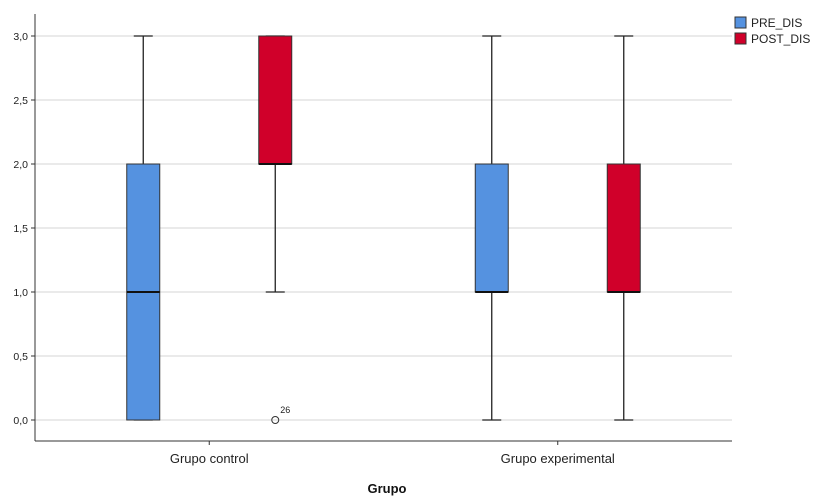 The image size is (827, 501). What do you see at coordinates (20, 293) in the screenshot?
I see `y-tick-label: 1,0` at bounding box center [20, 293].